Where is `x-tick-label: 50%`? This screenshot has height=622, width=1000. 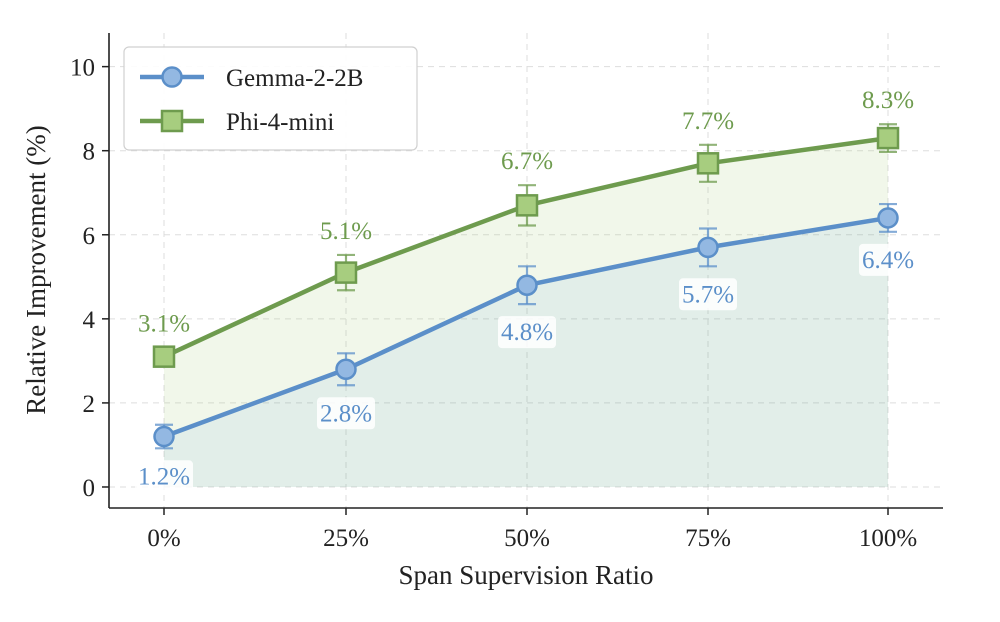 x-tick-label: 50% is located at coordinates (527, 538).